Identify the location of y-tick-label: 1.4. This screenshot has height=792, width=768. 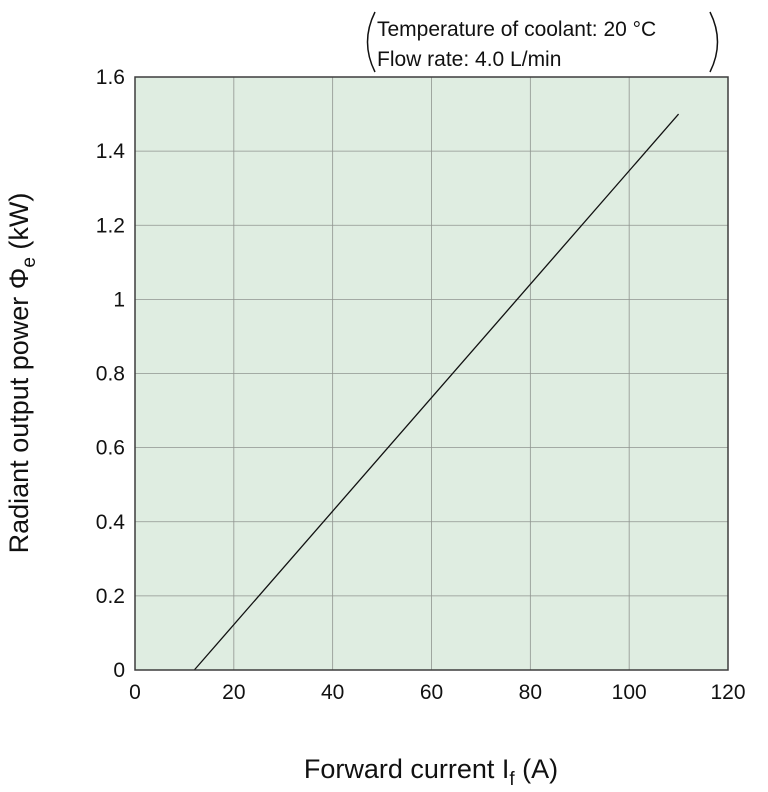
(111, 151).